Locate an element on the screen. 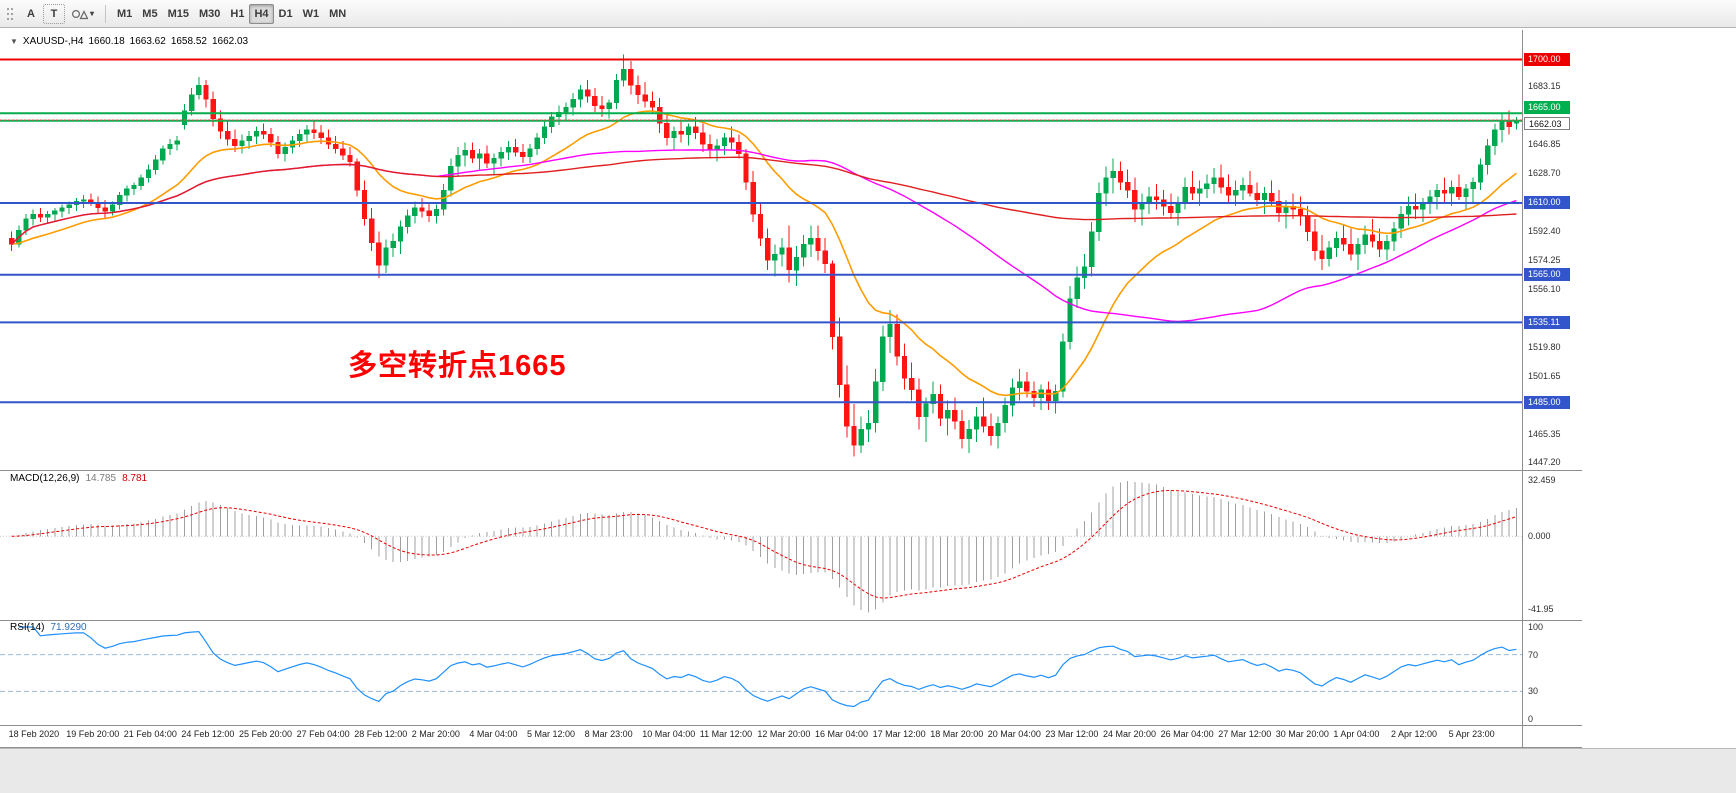  macd-signal-value: 8.781 is located at coordinates (135, 478).